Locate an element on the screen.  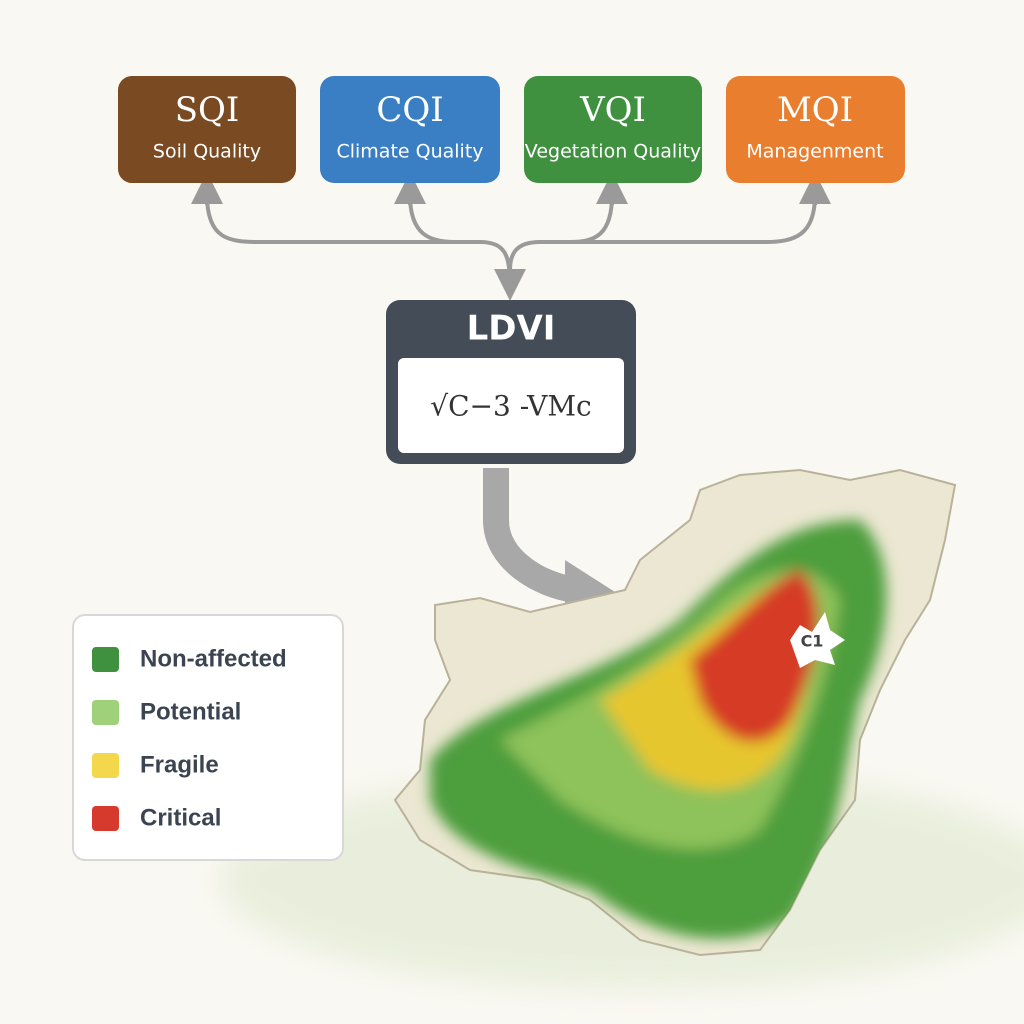
legend-label: Fragile is located at coordinates (179, 764).